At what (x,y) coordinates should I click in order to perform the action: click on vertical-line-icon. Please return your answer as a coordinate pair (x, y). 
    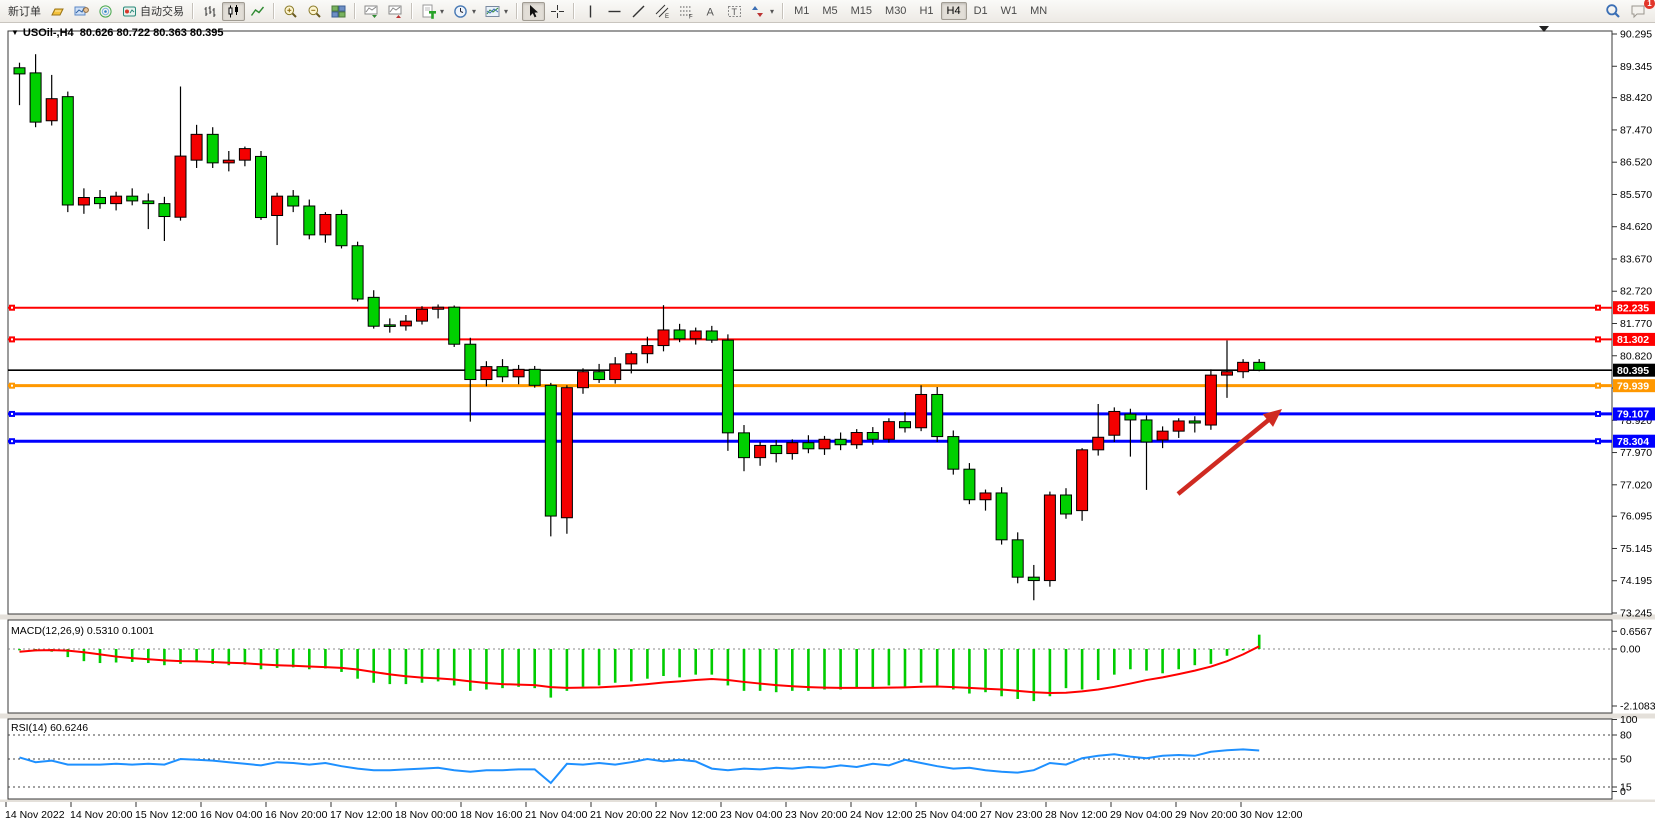
    Looking at the image, I should click on (590, 11).